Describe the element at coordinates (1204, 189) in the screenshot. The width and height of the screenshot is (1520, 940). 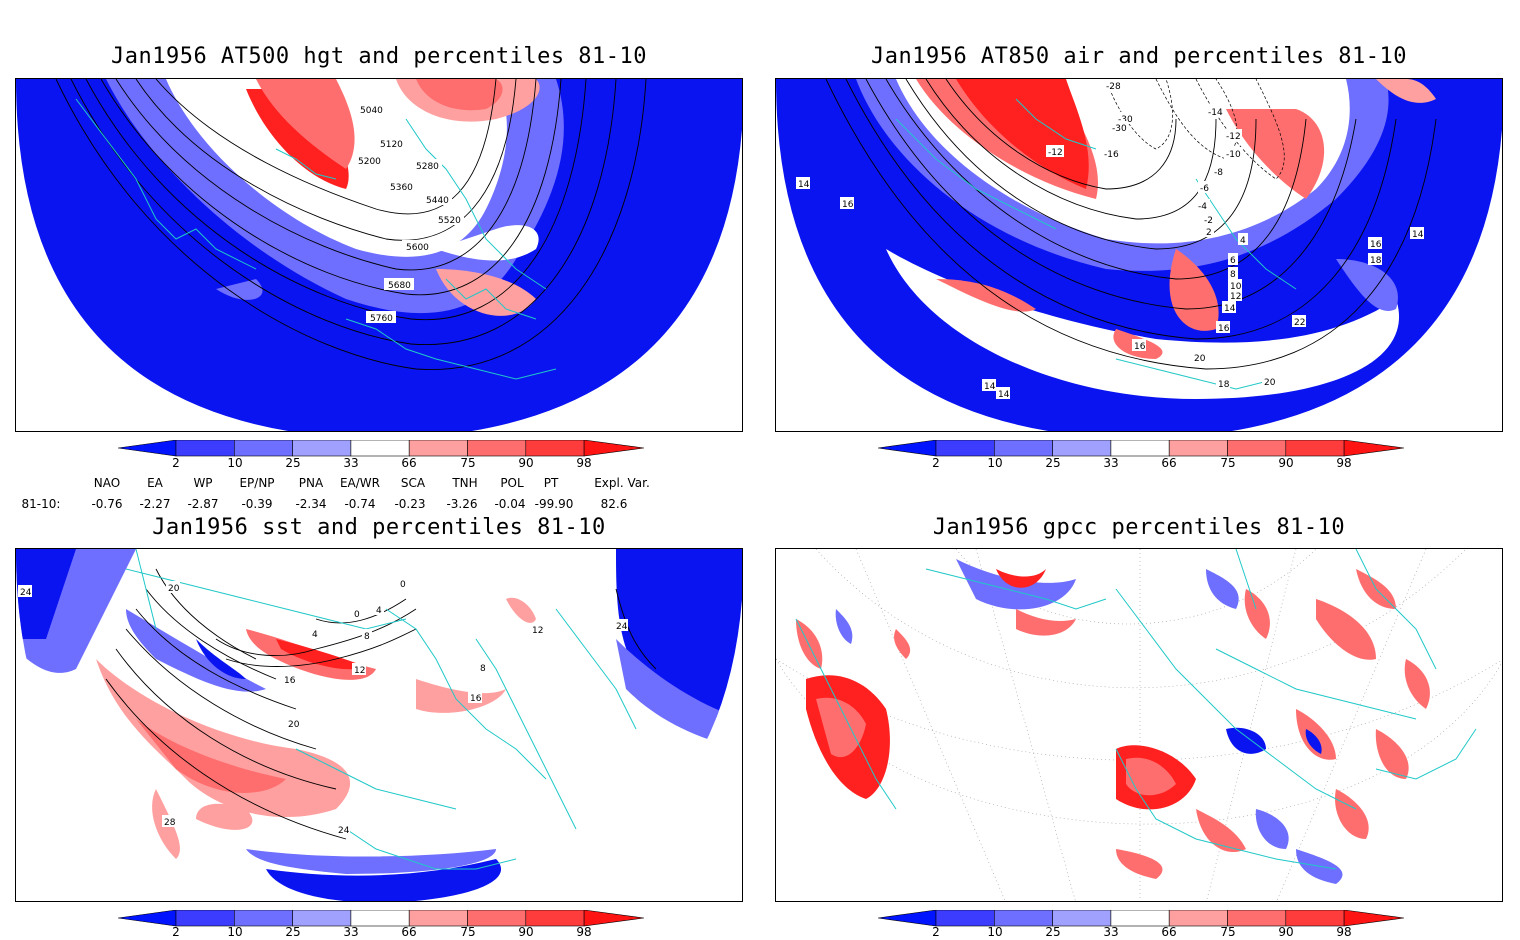
I see `contour-label: -6` at that location.